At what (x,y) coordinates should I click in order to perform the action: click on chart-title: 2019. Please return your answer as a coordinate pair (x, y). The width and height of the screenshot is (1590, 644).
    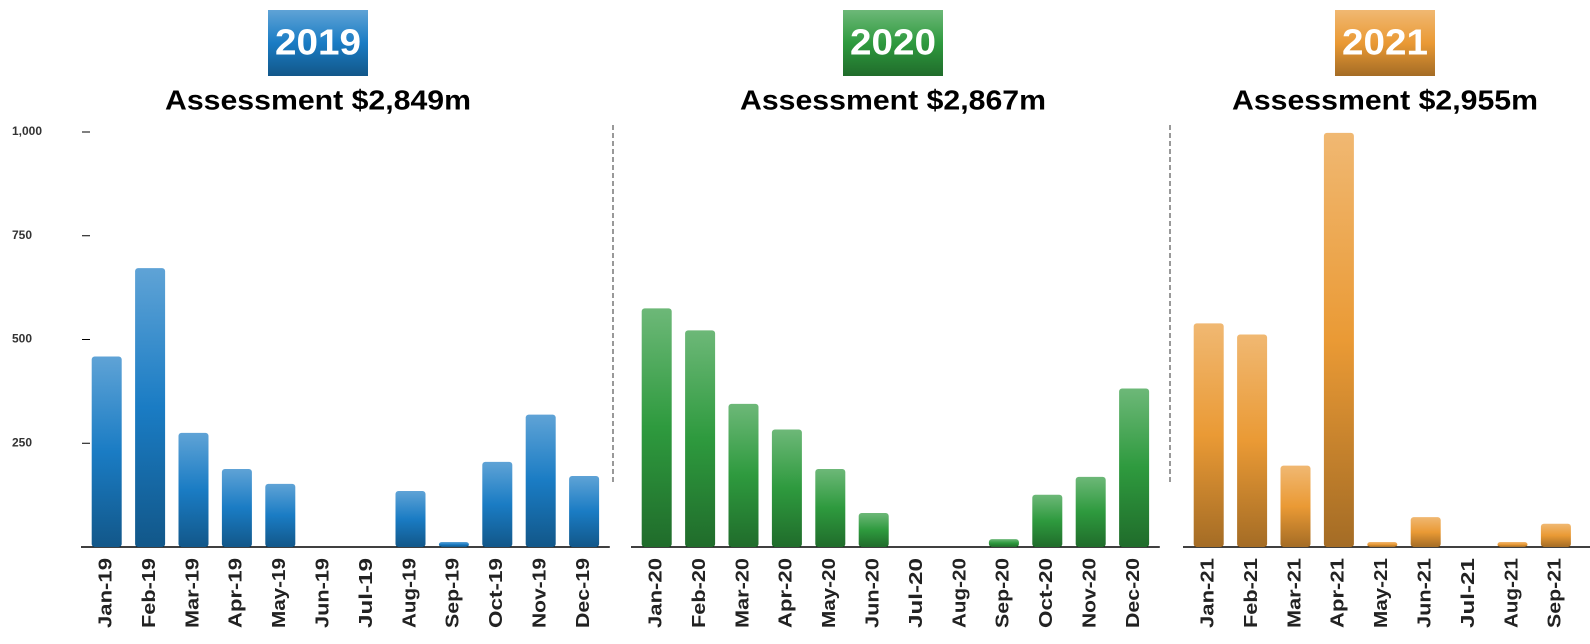
    Looking at the image, I should click on (318, 42).